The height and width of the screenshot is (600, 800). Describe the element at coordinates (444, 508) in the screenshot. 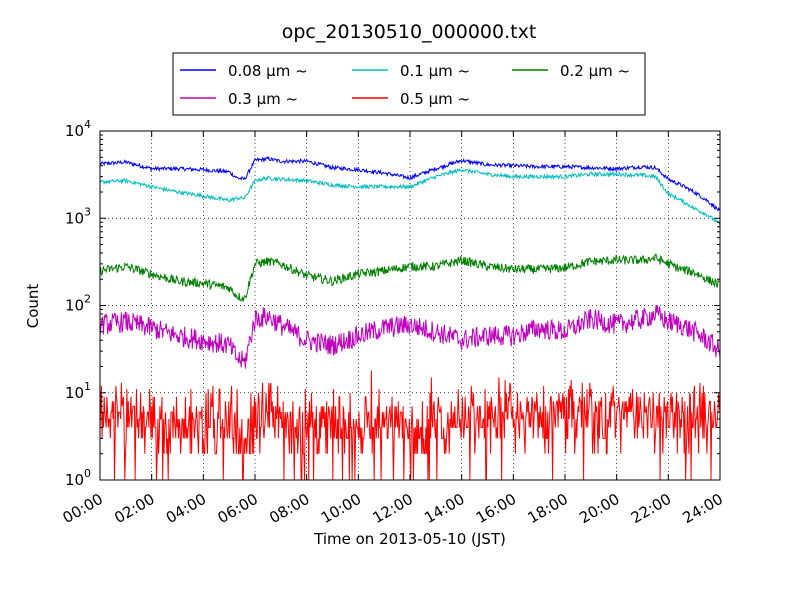

I see `x-tick-label: 14:00` at that location.